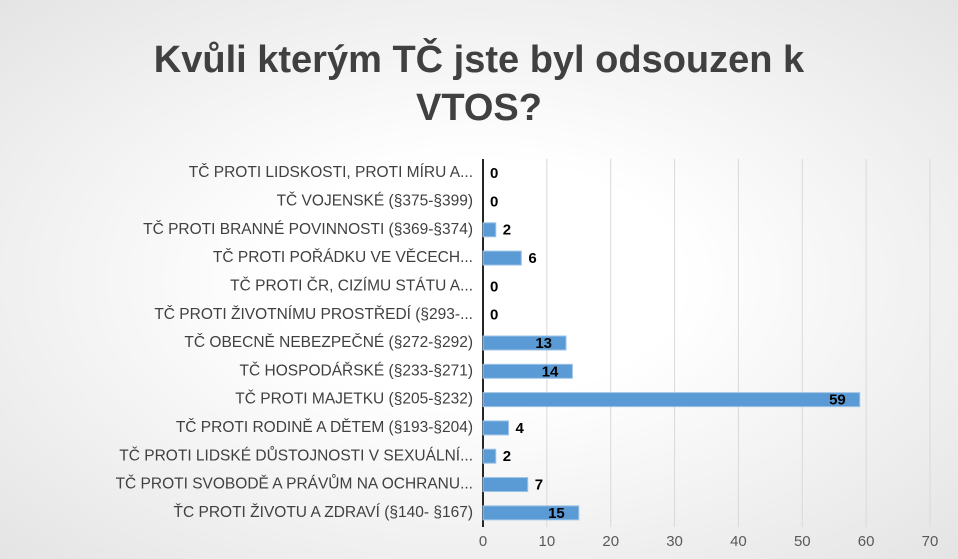 The width and height of the screenshot is (958, 559). Describe the element at coordinates (802, 541) in the screenshot. I see `x-tick-label: 50` at that location.